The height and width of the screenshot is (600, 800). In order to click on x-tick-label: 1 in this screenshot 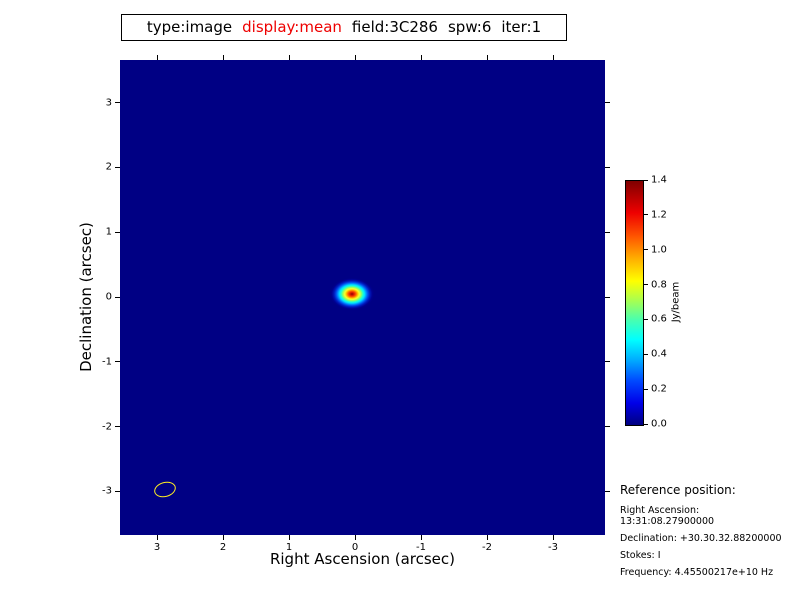, I will do `click(289, 547)`.